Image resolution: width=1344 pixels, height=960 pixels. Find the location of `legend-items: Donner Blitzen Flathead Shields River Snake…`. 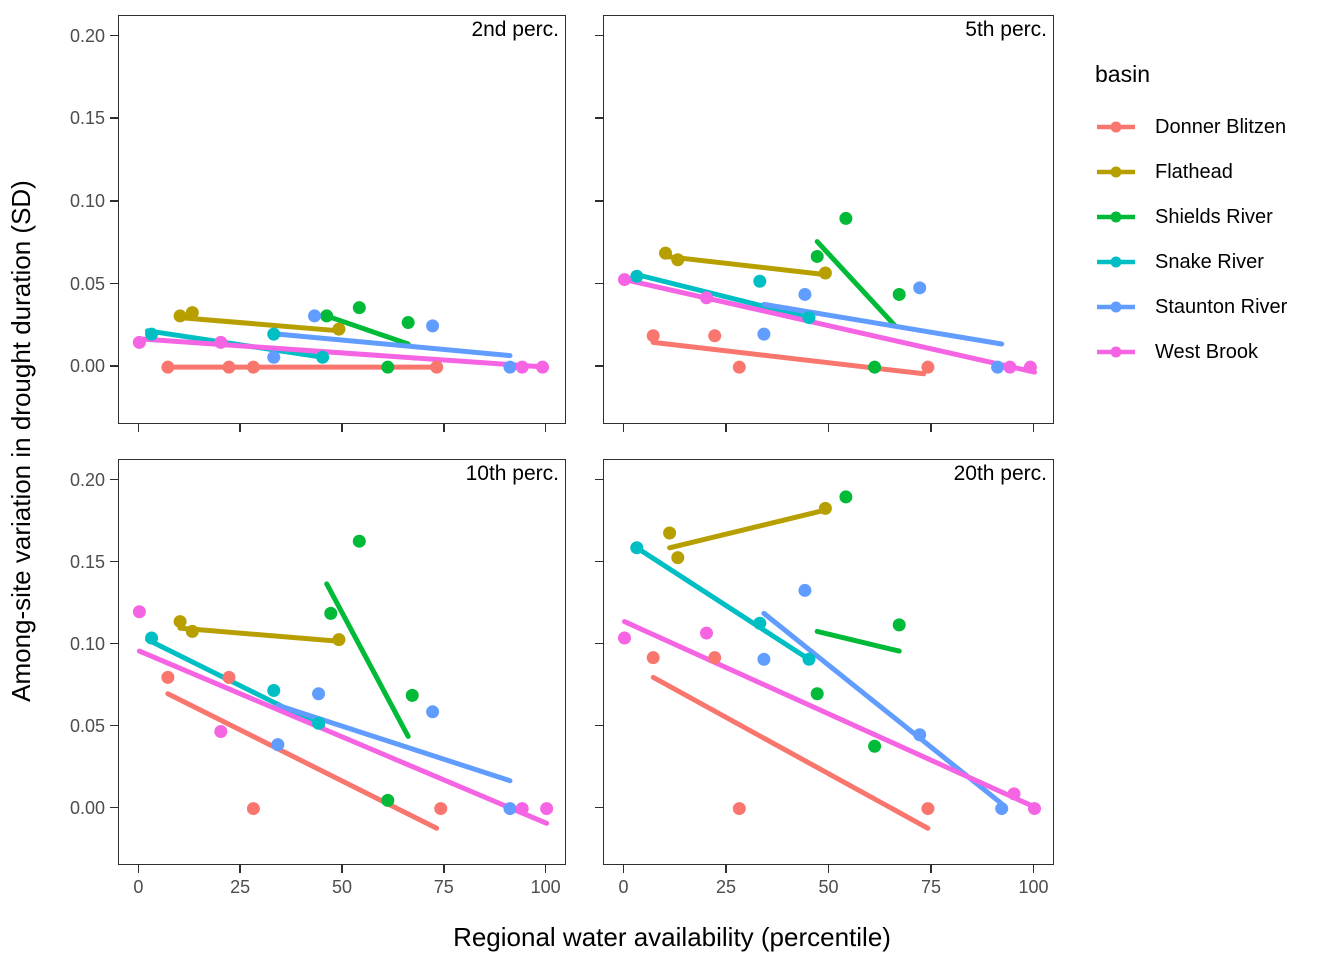

legend-items: Donner Blitzen Flathead Shields River Snake… is located at coordinates (1217, 239).